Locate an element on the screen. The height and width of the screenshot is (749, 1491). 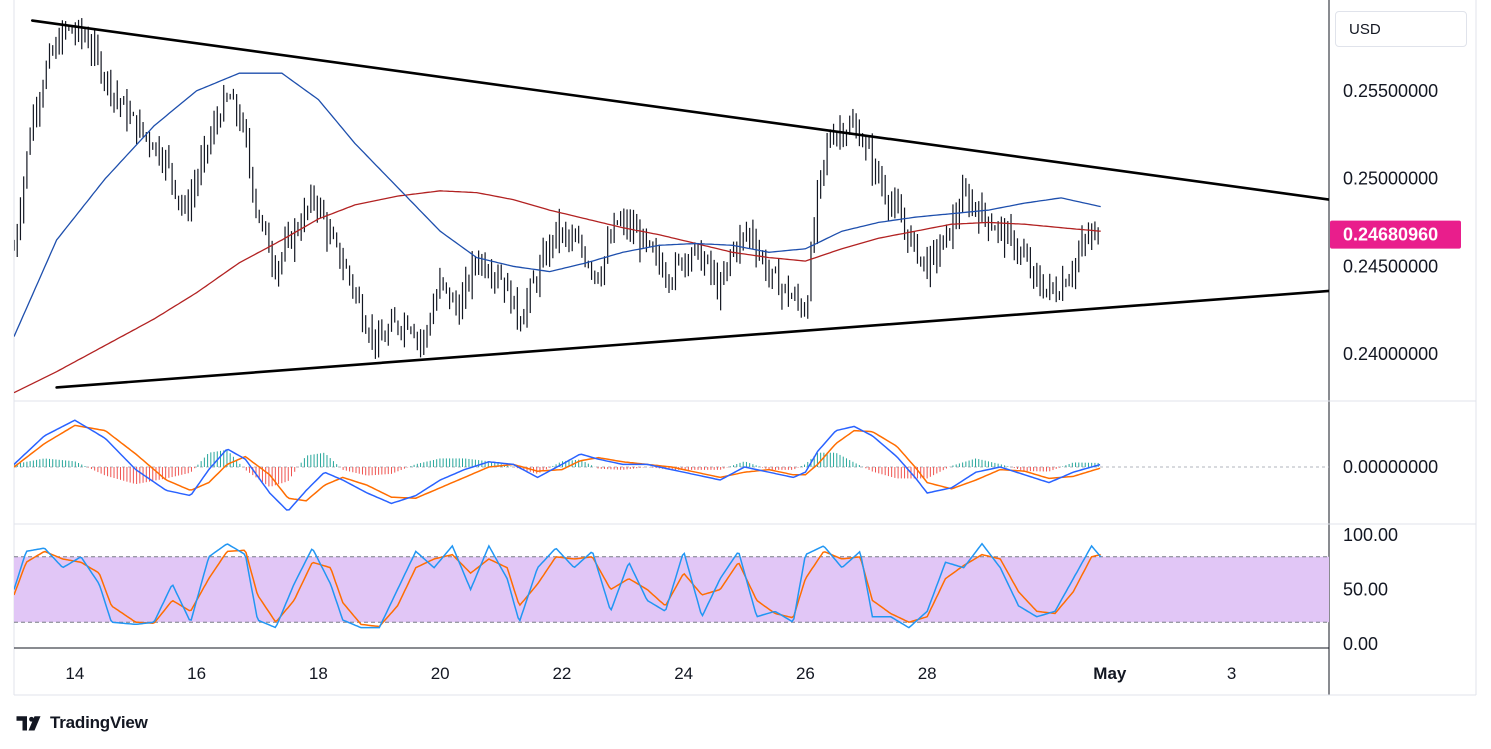
macd-axis-label: 0.00000000 is located at coordinates (1390, 467).